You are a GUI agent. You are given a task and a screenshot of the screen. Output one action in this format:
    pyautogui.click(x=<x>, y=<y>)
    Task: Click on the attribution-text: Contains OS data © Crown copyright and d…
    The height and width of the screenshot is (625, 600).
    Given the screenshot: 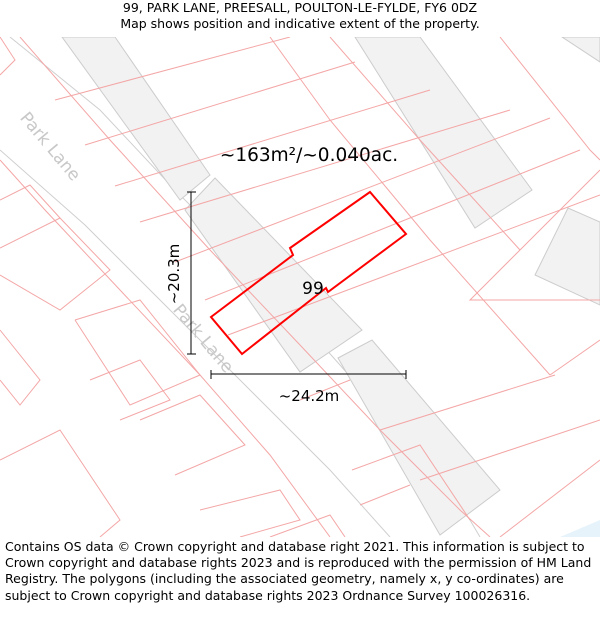 What is the action you would take?
    pyautogui.click(x=298, y=571)
    